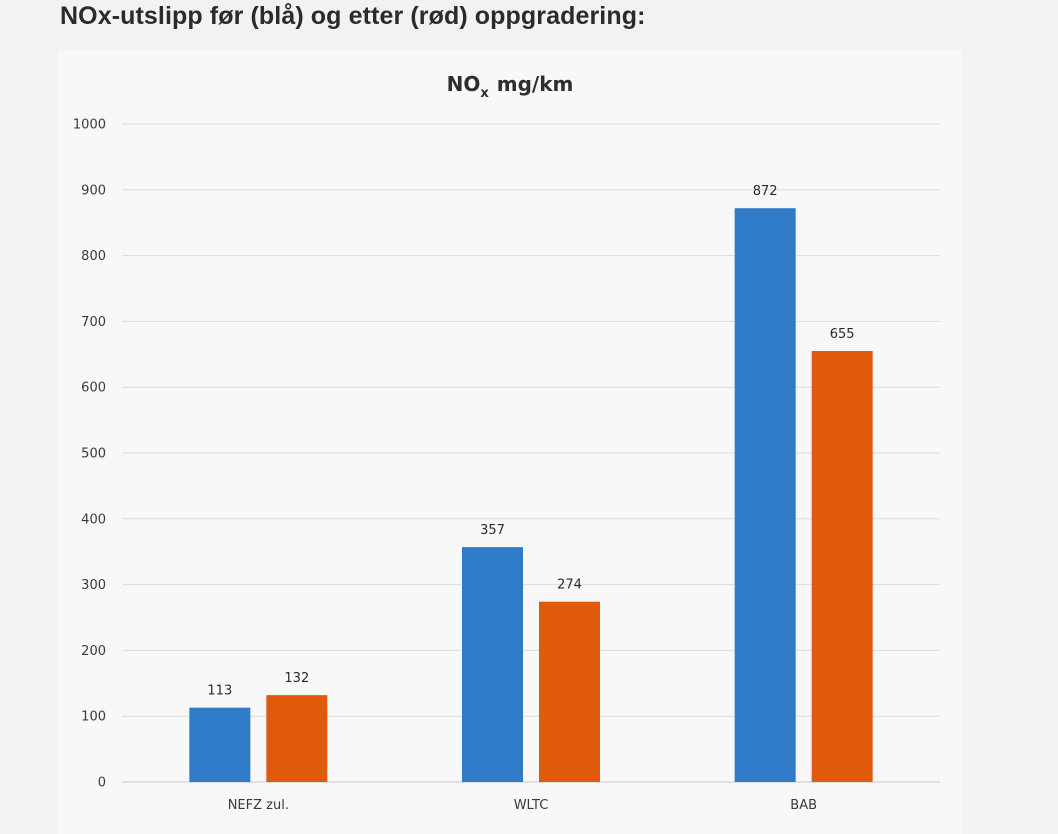  I want to click on data-label: 872, so click(765, 191).